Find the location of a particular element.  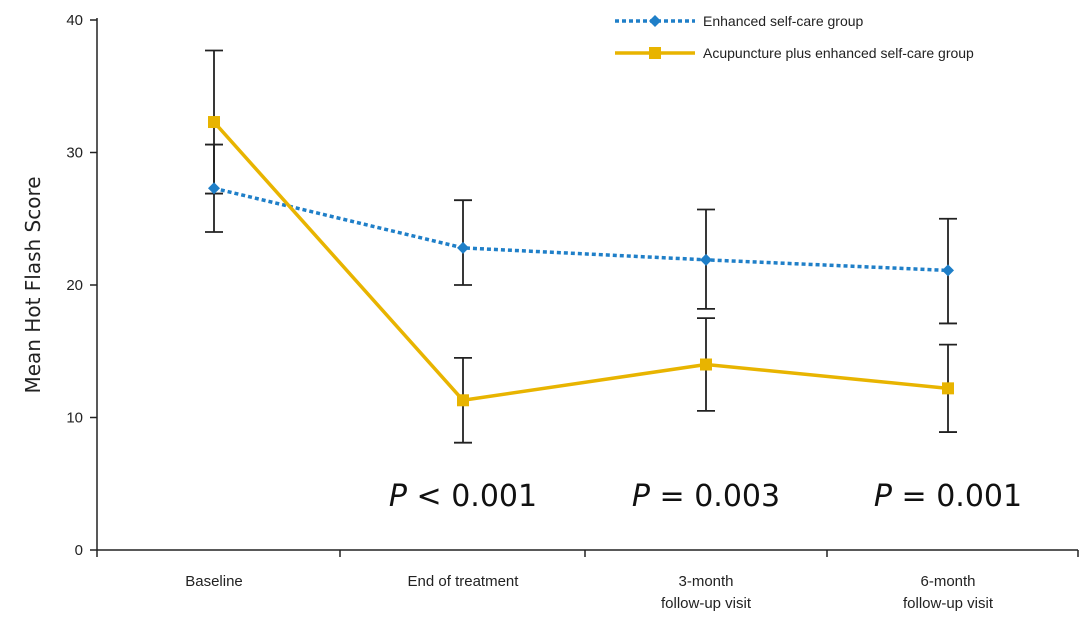

y-tick-label: 20 is located at coordinates (74, 285).